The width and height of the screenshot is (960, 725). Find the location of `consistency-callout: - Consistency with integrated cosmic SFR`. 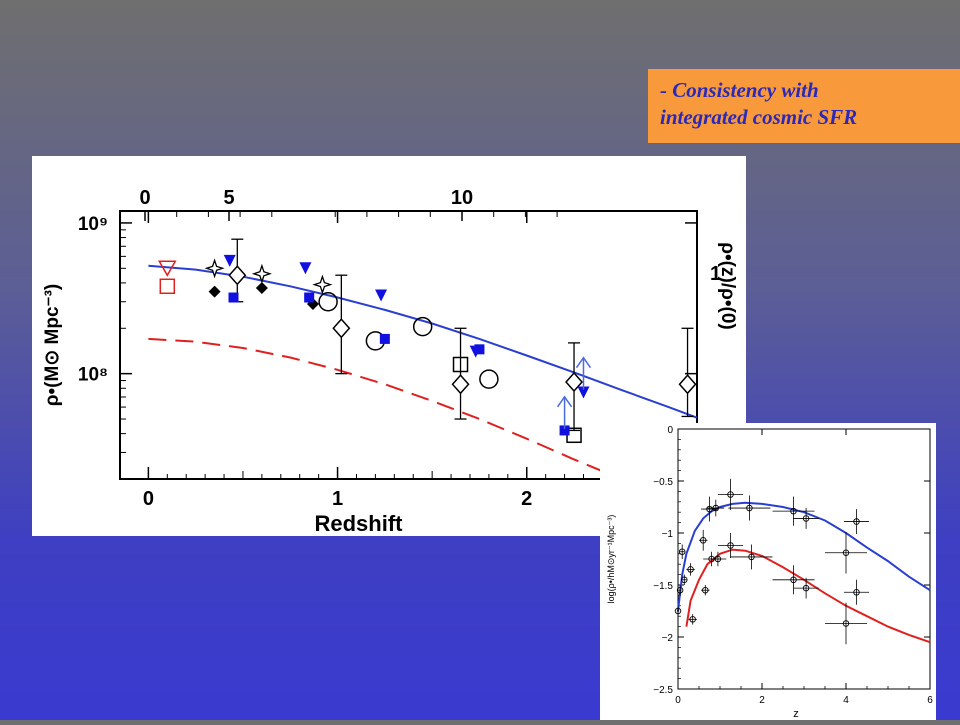

consistency-callout: - Consistency with integrated cosmic SFR is located at coordinates (804, 106).